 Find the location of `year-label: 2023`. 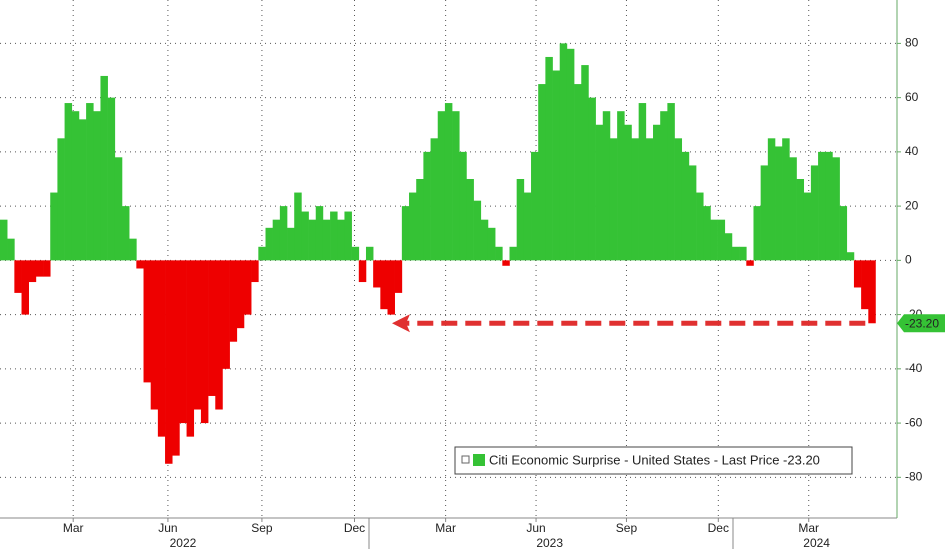

year-label: 2023 is located at coordinates (549, 542).